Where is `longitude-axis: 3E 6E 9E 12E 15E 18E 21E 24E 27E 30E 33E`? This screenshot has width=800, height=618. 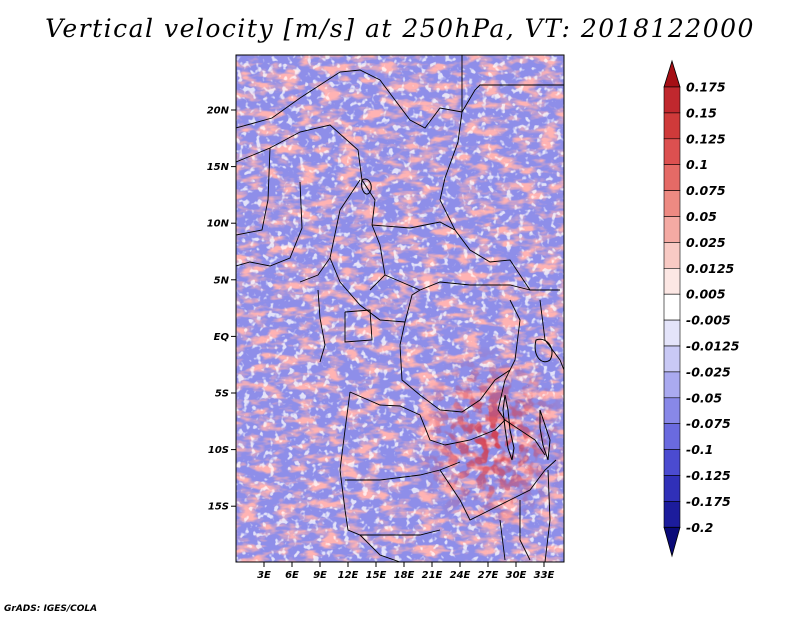 longitude-axis: 3E 6E 9E 12E 15E 18E 21E 24E 27E 30E 33E is located at coordinates (406, 571).